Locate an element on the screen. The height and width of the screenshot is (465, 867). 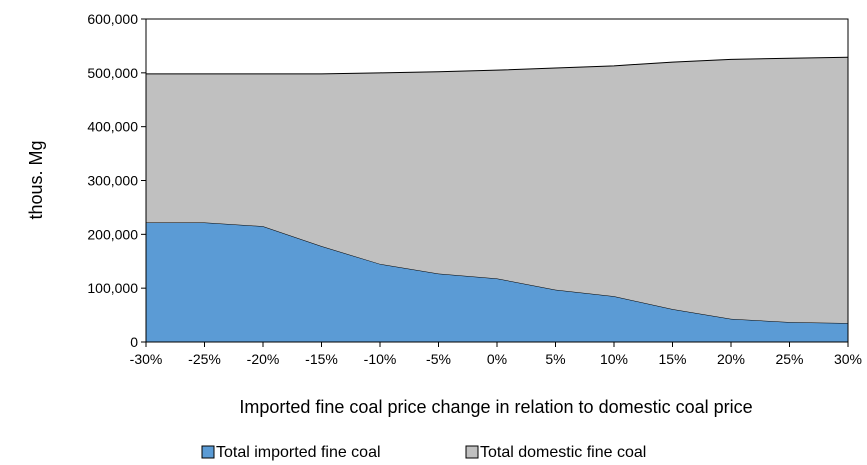
x-tick-label: 25% is located at coordinates (789, 359).